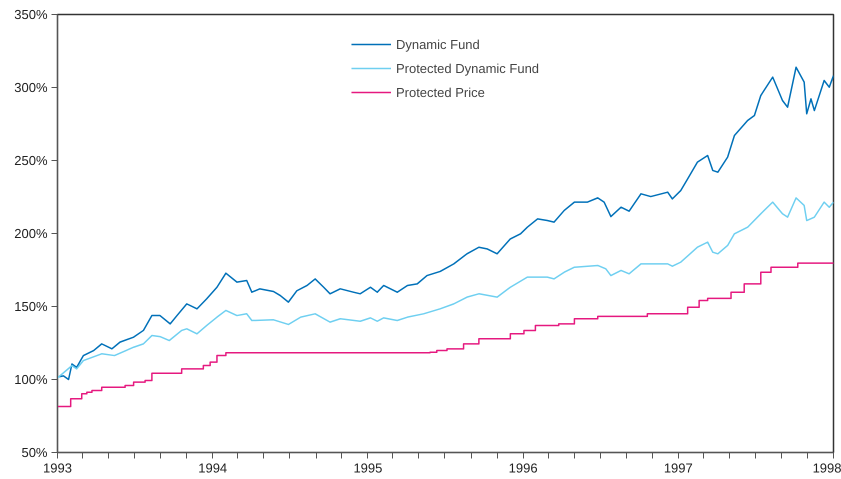 The width and height of the screenshot is (841, 479). Describe the element at coordinates (31, 14) in the screenshot. I see `y-tick-label: 350%` at that location.